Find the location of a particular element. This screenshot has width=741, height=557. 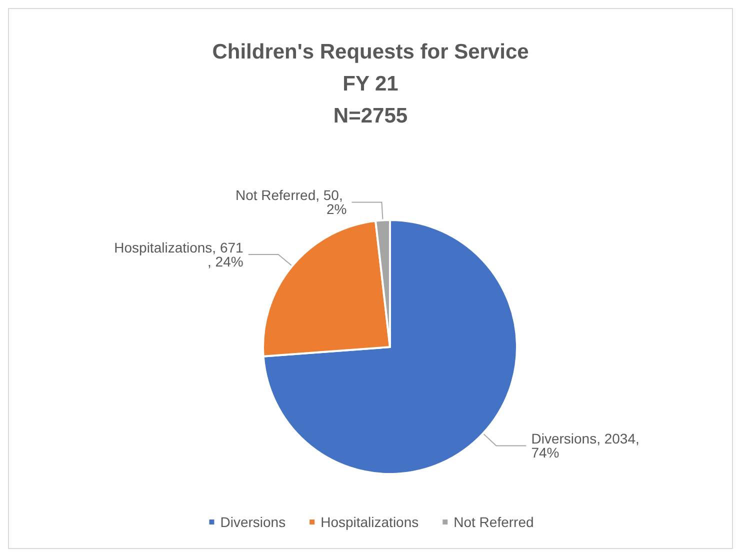

legend-label: Hospitalizations is located at coordinates (369, 522).